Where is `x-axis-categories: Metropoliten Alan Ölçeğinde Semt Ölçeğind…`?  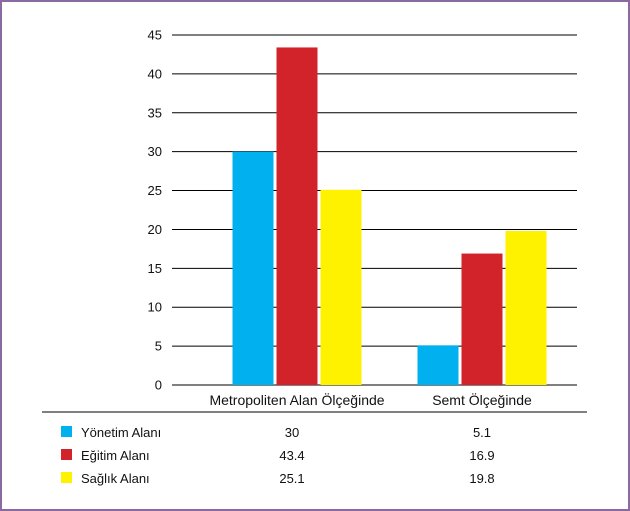
x-axis-categories: Metropoliten Alan Ölçeğinde Semt Ölçeğind… is located at coordinates (370, 399).